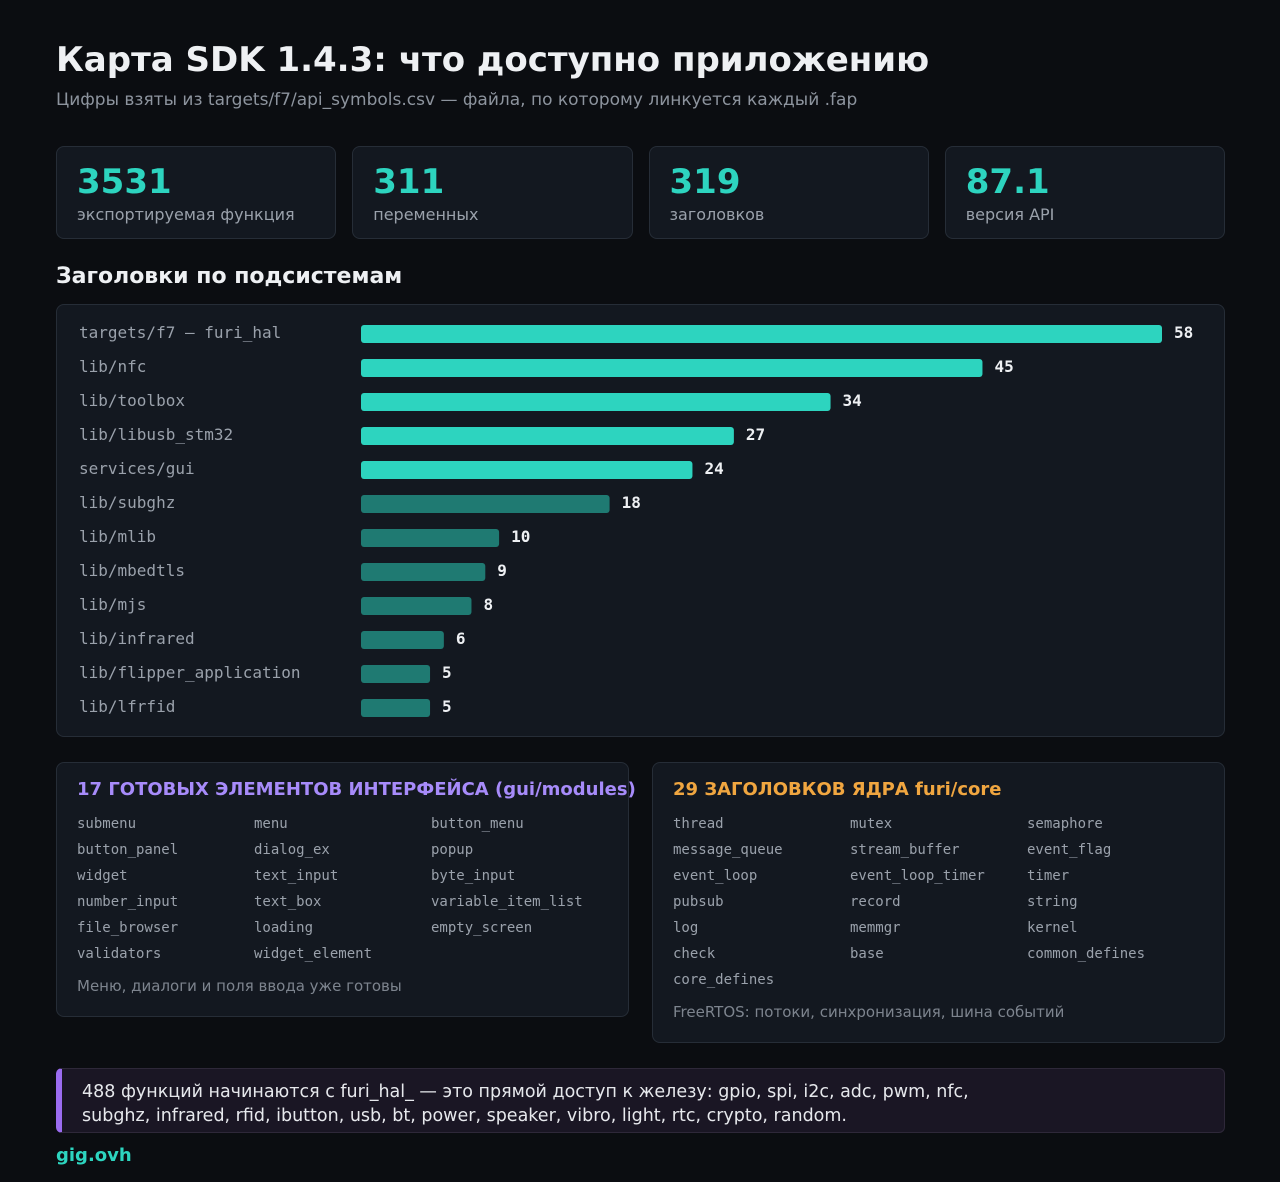 This screenshot has width=1280, height=1182. Describe the element at coordinates (452, 850) in the screenshot. I see `gui-module-item: popup` at that location.